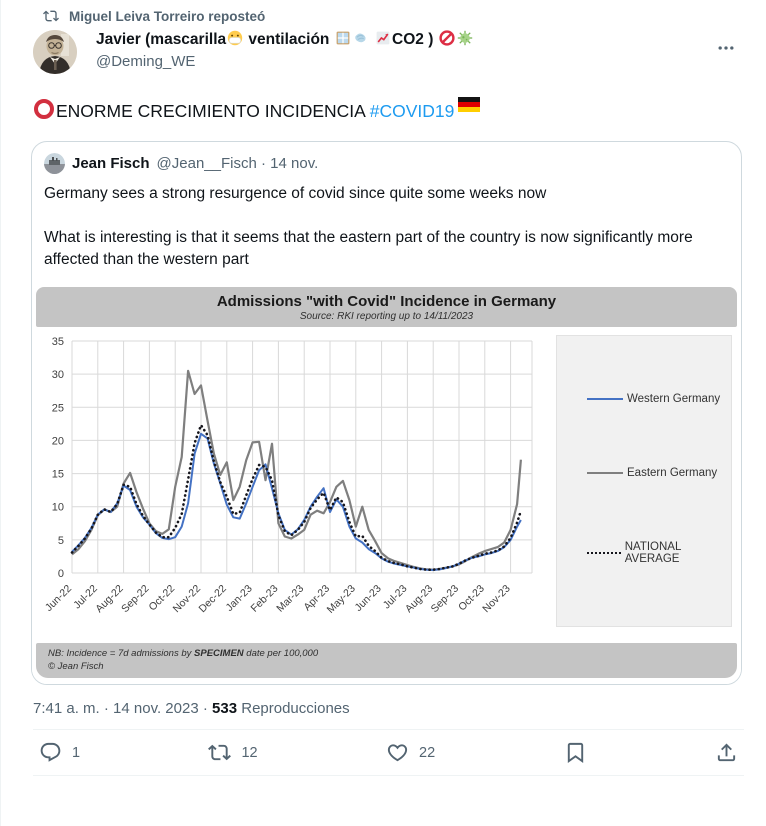 The image size is (766, 826). What do you see at coordinates (290, 599) in the screenshot?
I see `svg-text: Mar-23` at bounding box center [290, 599].